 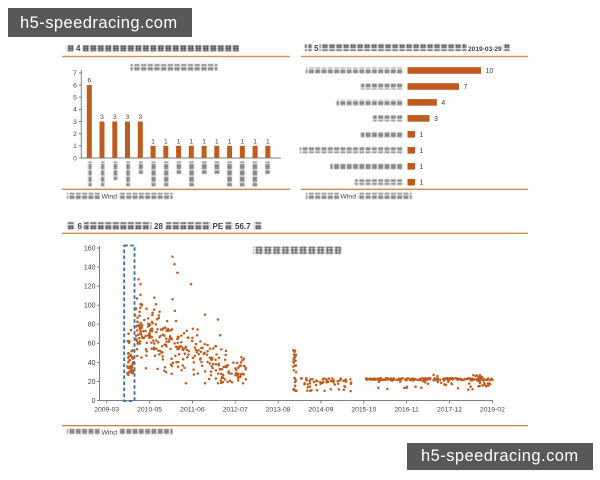 What do you see at coordinates (149, 410) in the screenshot?
I see `svg-text: 2010-05` at bounding box center [149, 410].